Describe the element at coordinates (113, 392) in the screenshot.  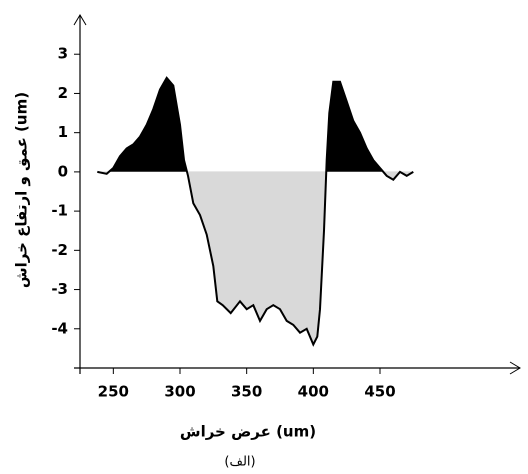
I see `x-tick-label: 250` at that location.